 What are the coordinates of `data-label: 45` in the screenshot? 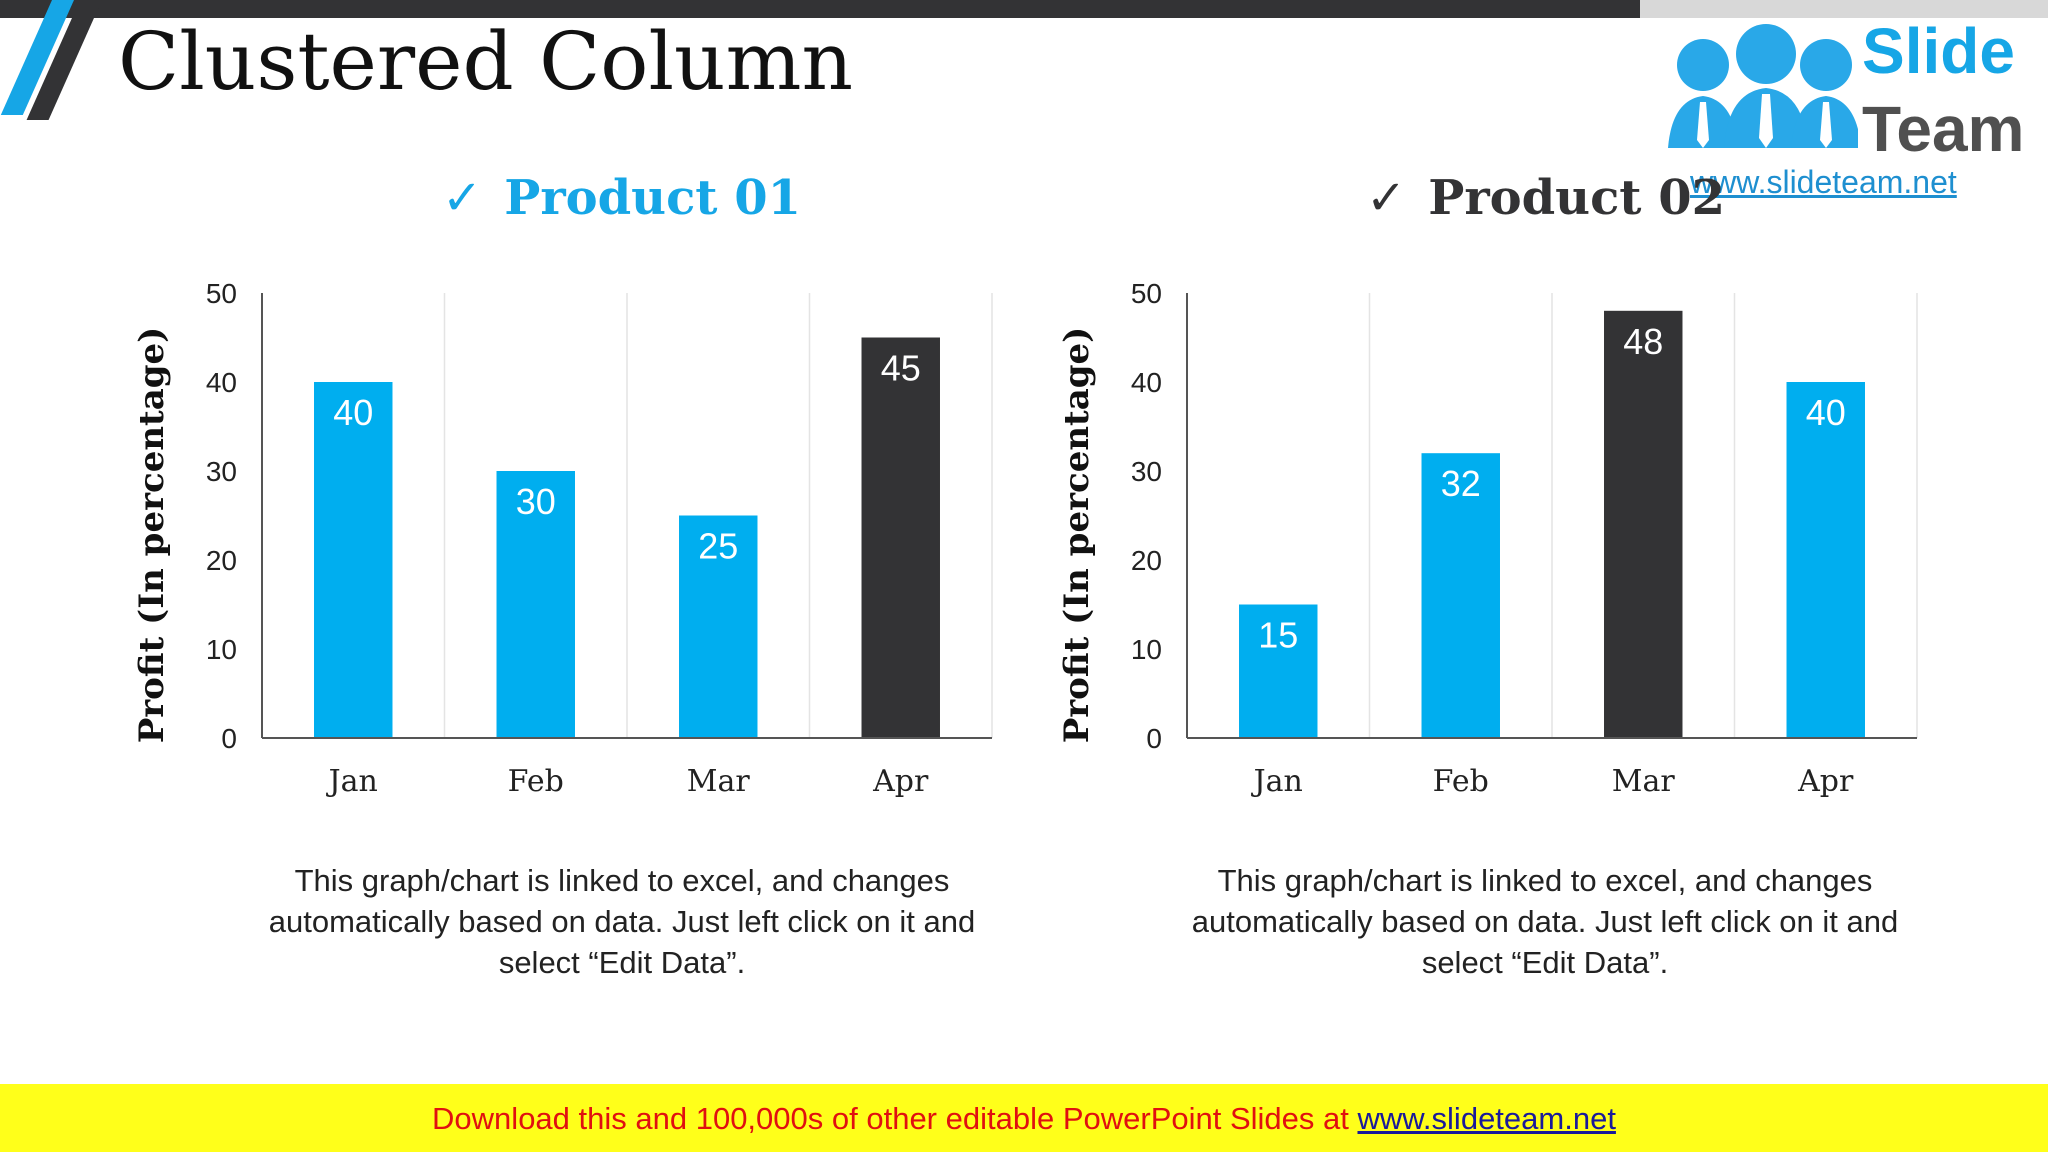 It's located at (901, 368).